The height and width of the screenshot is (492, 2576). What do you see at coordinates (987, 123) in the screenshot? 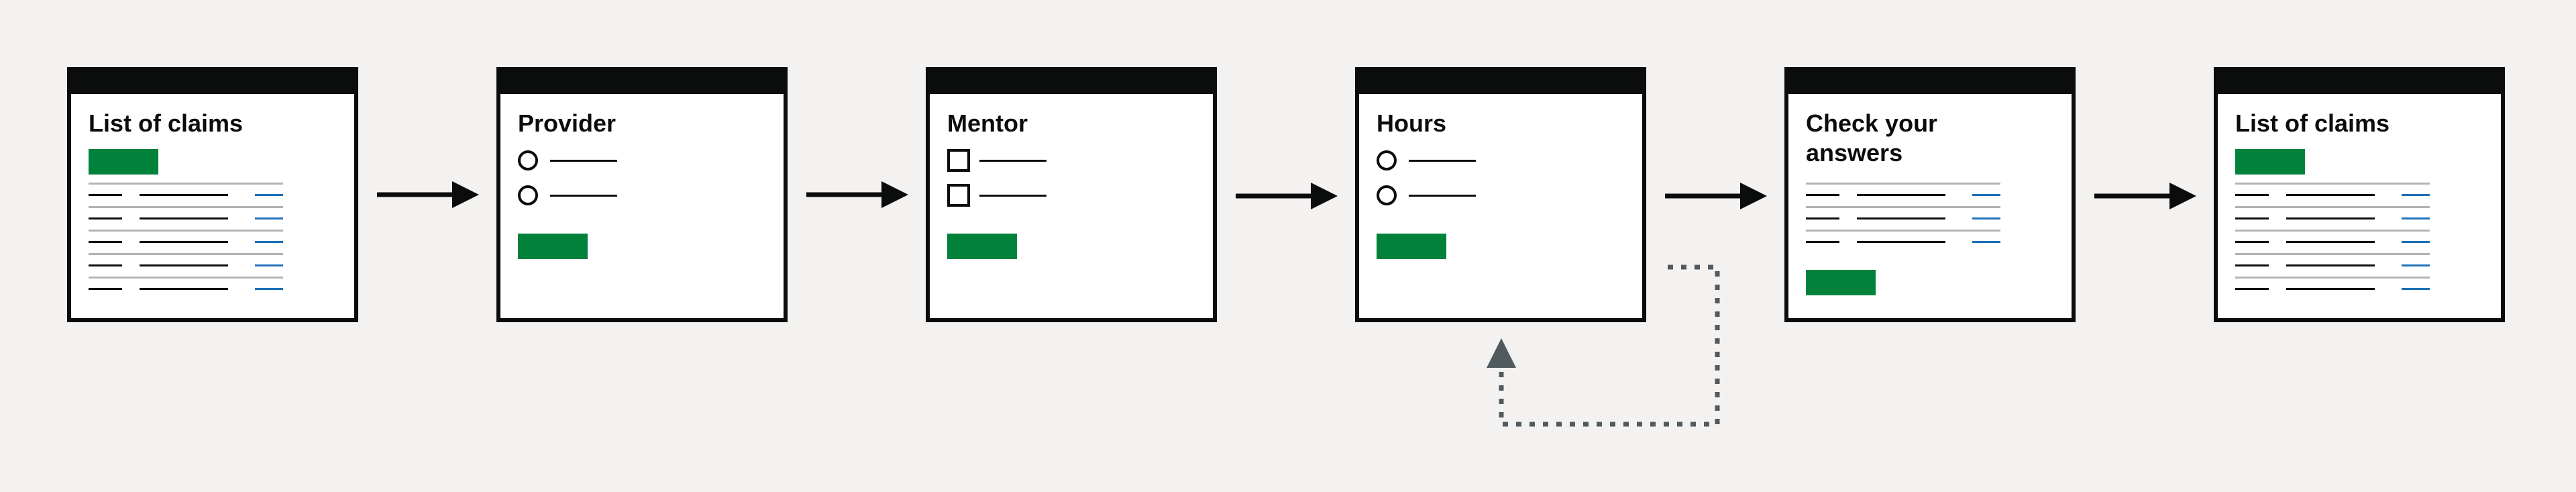
I see `screen-title: Mentor` at bounding box center [987, 123].